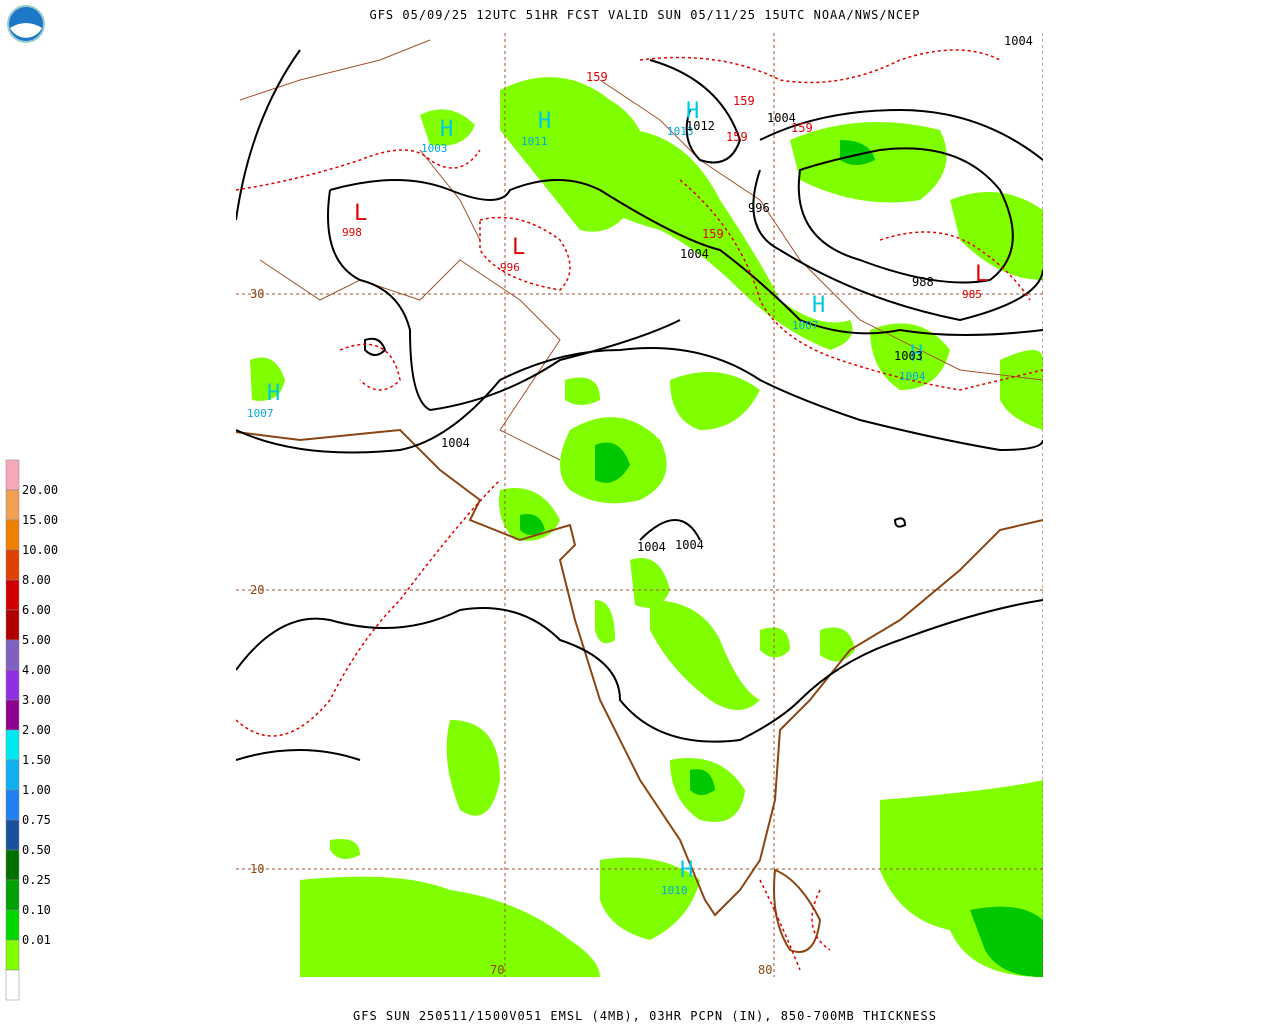  What do you see at coordinates (257, 869) in the screenshot?
I see `latitude-label: 10` at bounding box center [257, 869].